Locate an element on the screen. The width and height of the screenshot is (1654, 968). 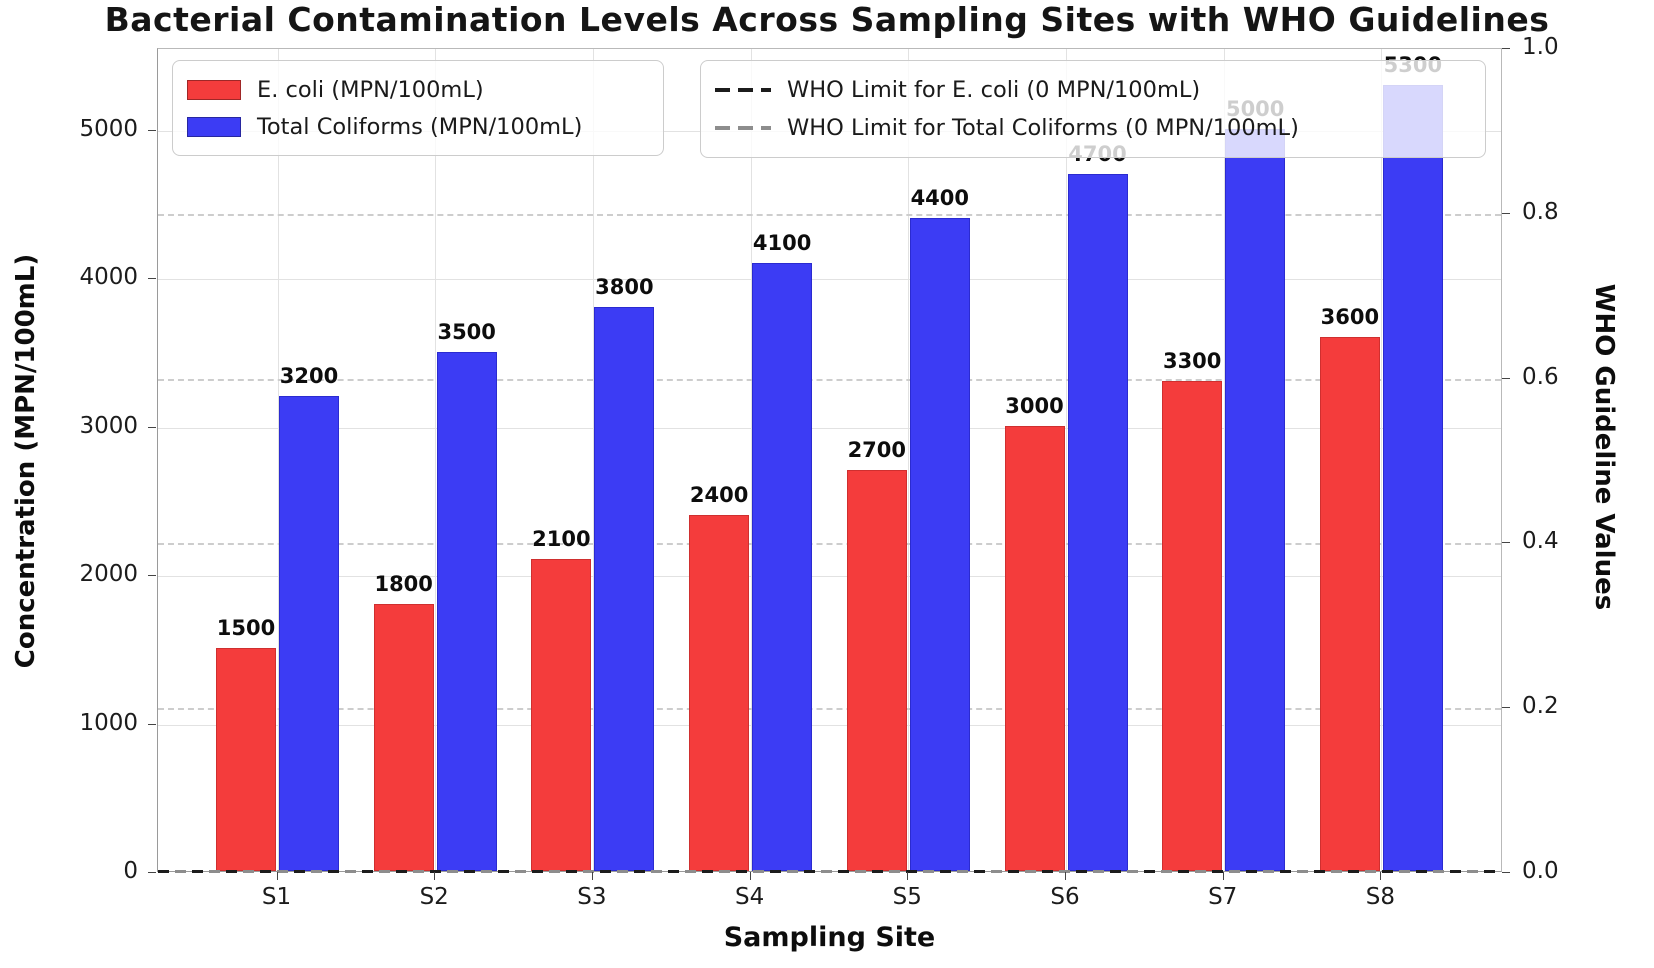
bar-value-label: 2700 is located at coordinates (877, 450).